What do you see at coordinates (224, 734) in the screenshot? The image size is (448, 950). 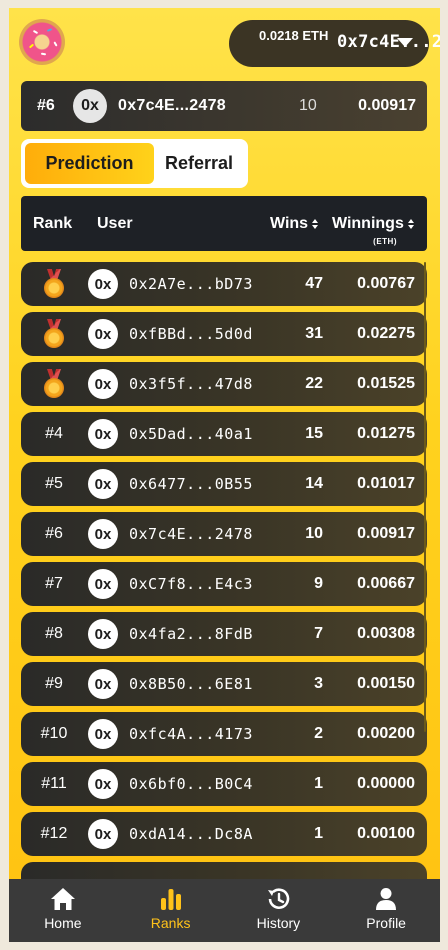 I see `table-row: #10 0x 0xfc4A...4173 2 0.00200` at bounding box center [224, 734].